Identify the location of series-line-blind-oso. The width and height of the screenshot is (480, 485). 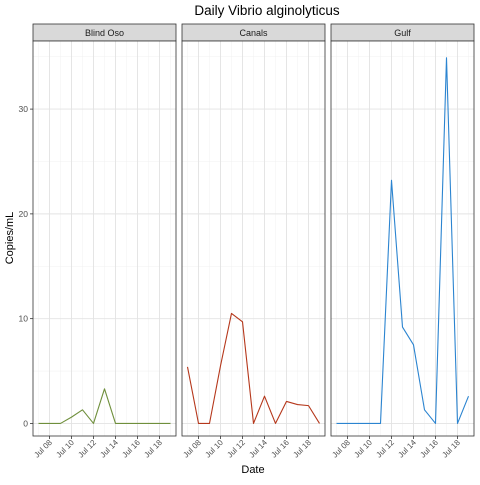
(104, 406).